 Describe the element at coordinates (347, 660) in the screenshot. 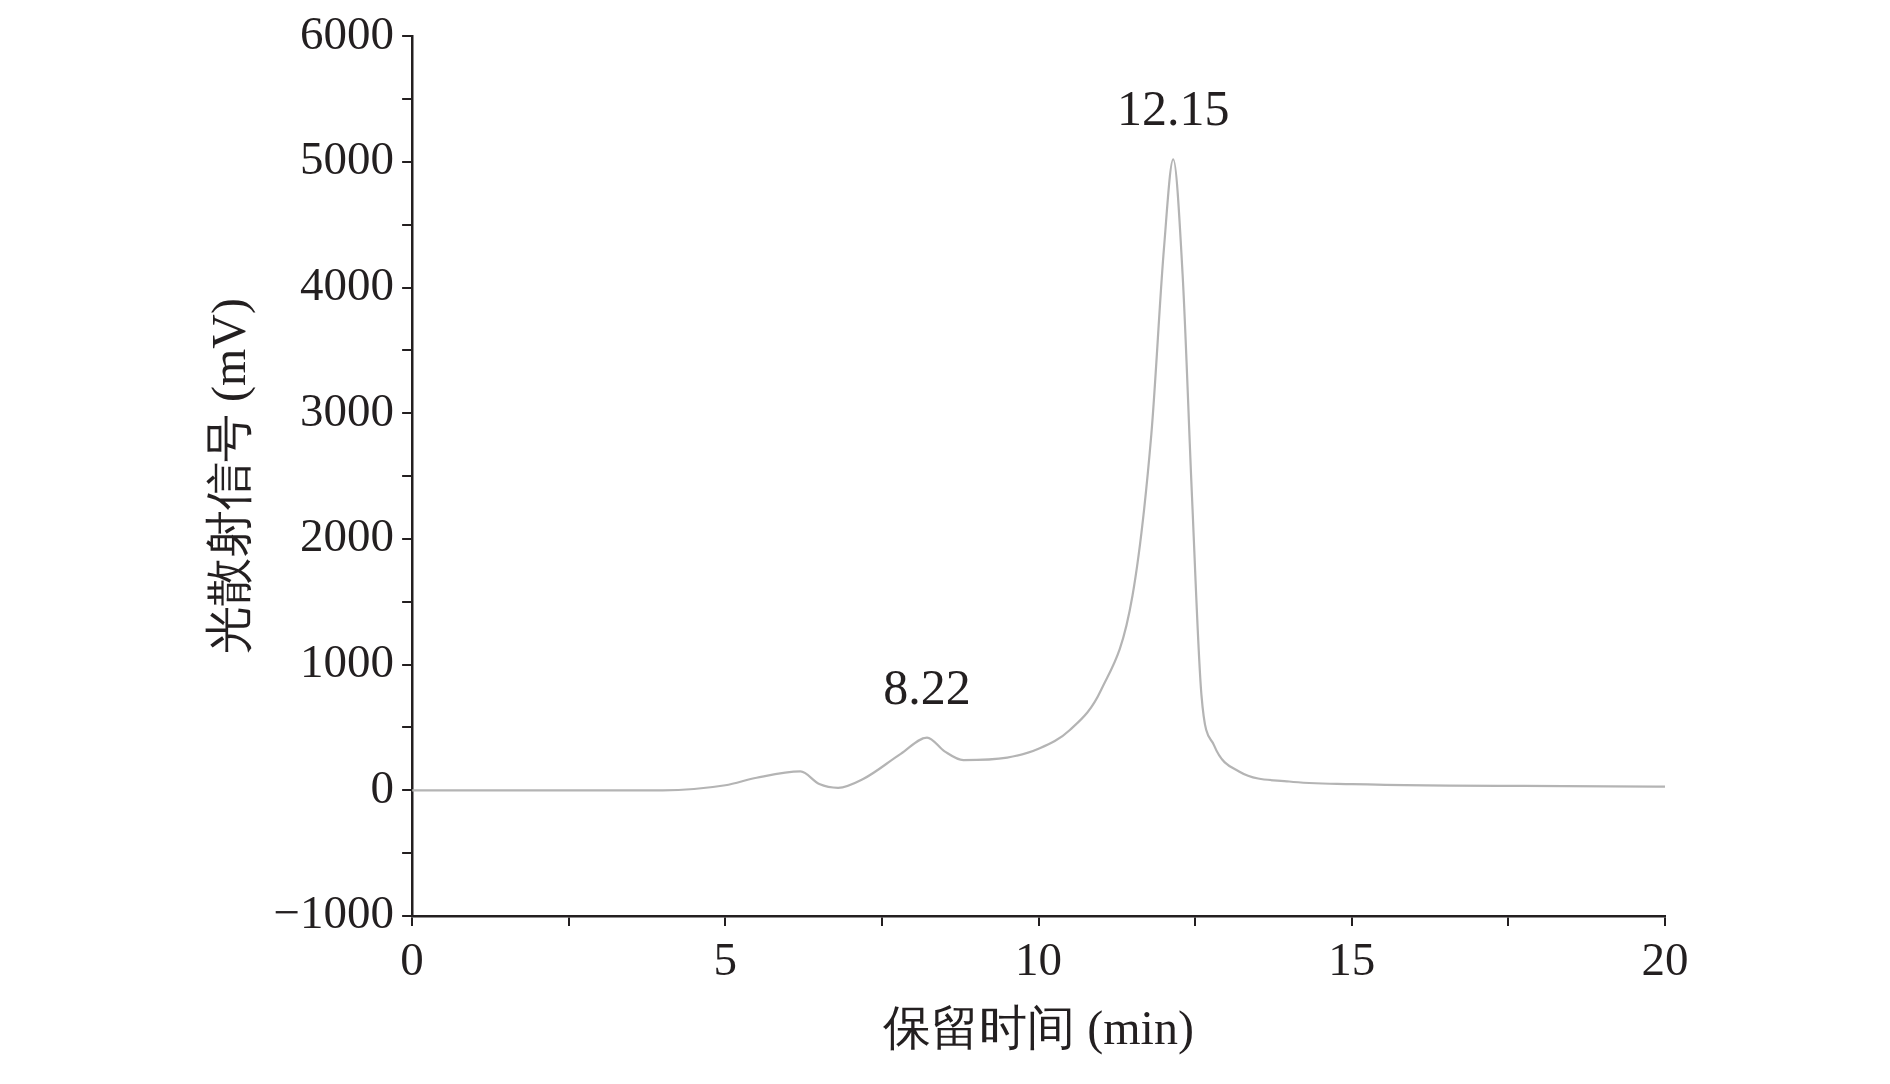

I see `y-tick-label: 1000` at that location.